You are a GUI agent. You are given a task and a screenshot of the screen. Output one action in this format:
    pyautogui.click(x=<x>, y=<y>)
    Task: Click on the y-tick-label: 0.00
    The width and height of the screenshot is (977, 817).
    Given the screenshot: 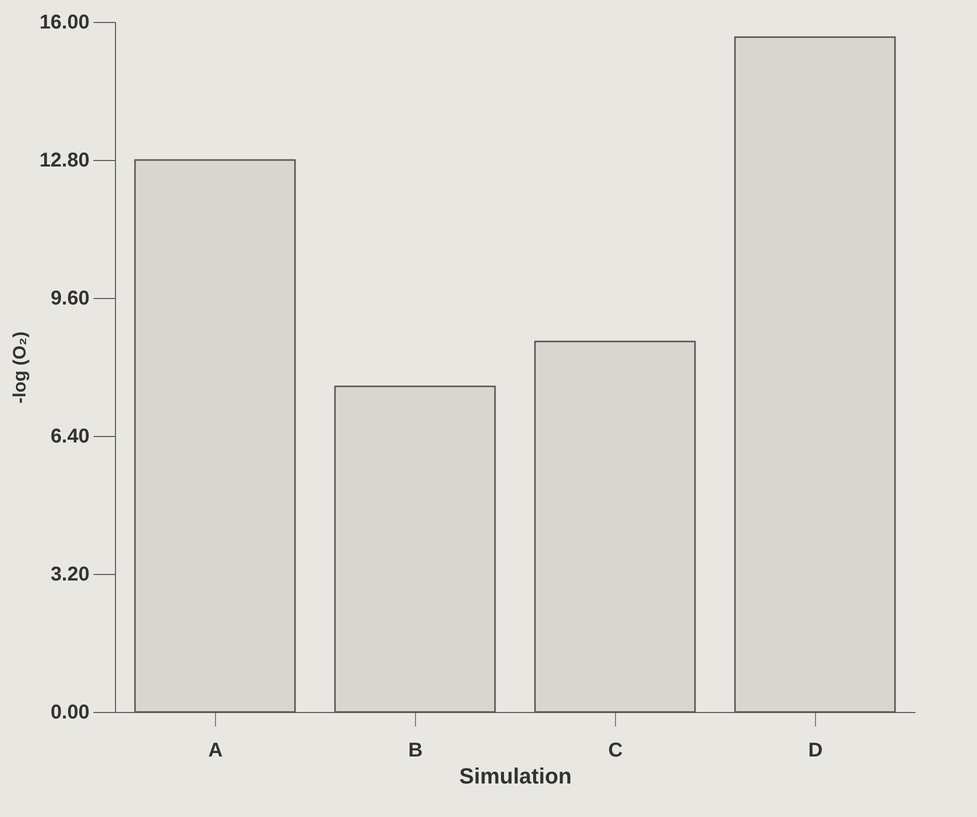 What is the action you would take?
    pyautogui.click(x=70, y=713)
    